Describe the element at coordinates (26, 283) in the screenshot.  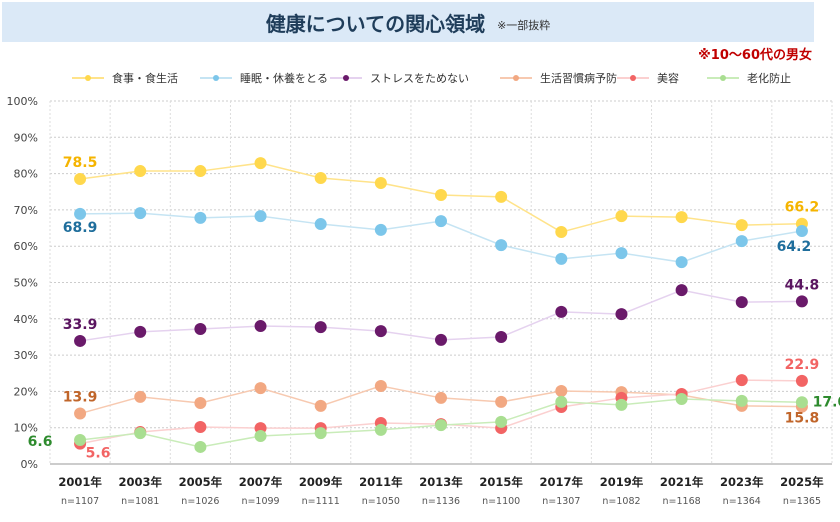
I see `y-tick-label: 50%` at that location.